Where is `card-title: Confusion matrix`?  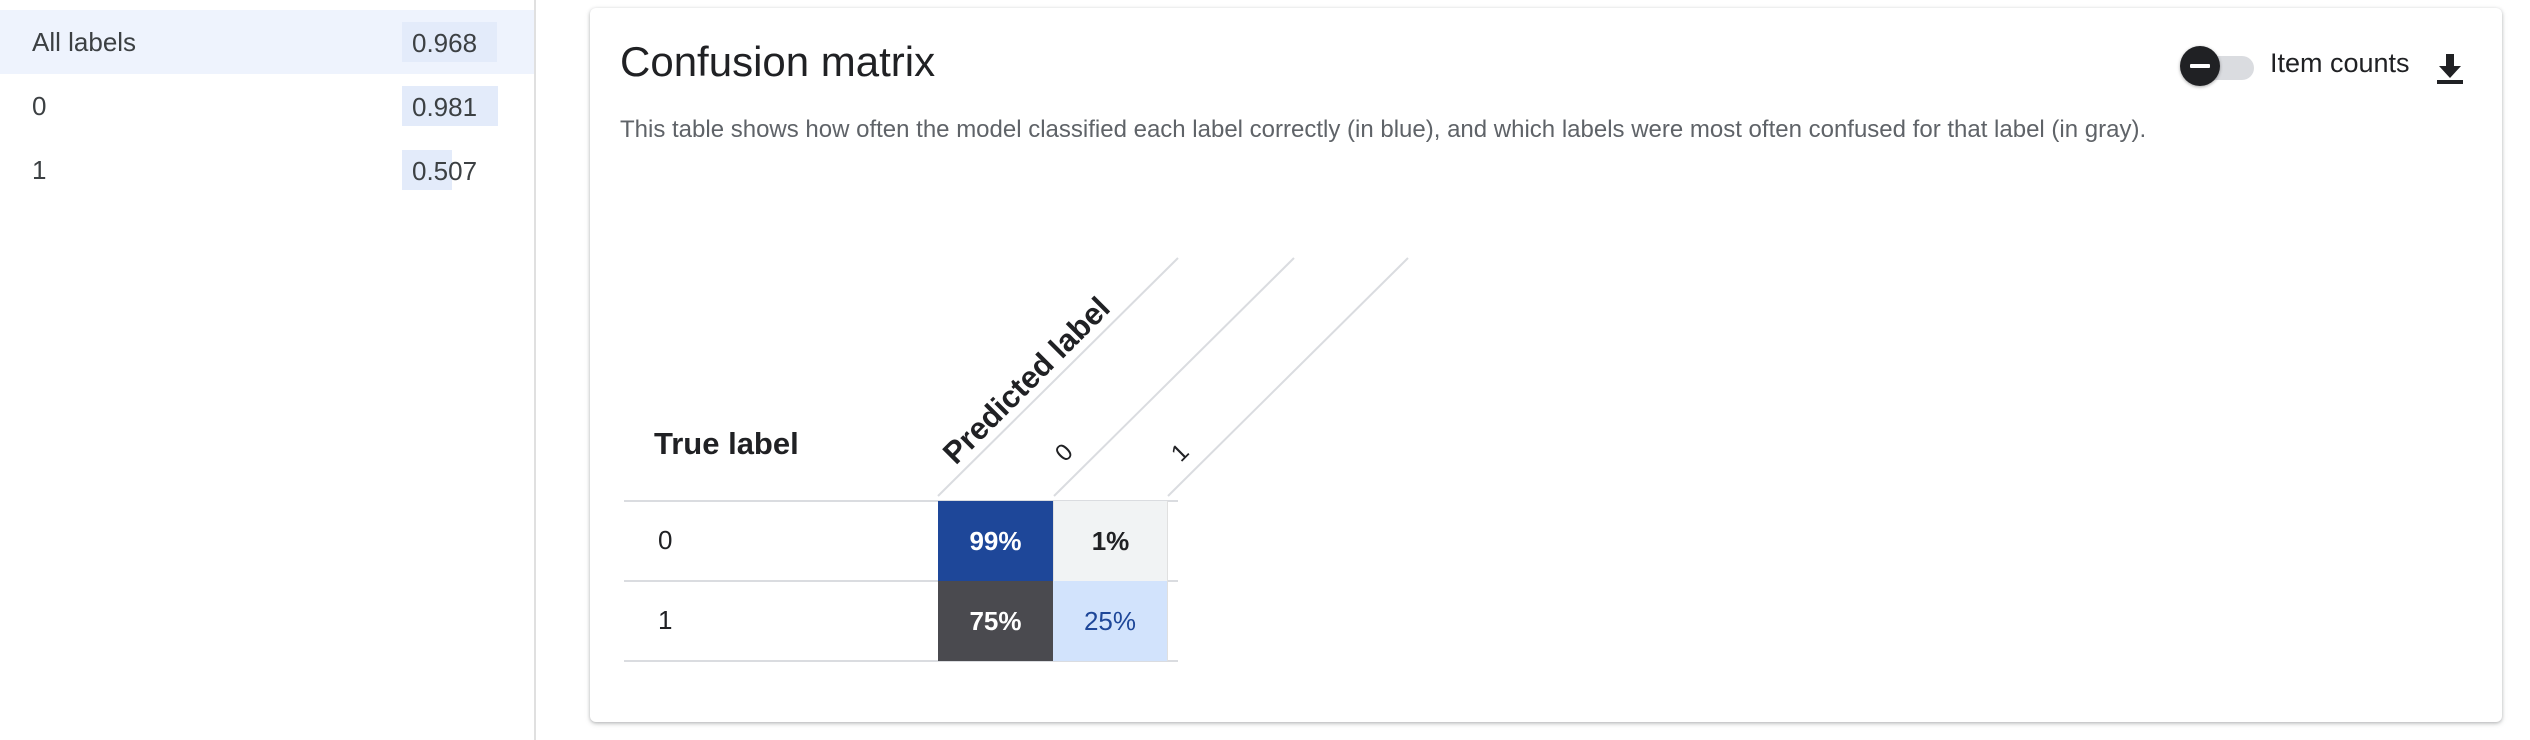 card-title: Confusion matrix is located at coordinates (778, 61).